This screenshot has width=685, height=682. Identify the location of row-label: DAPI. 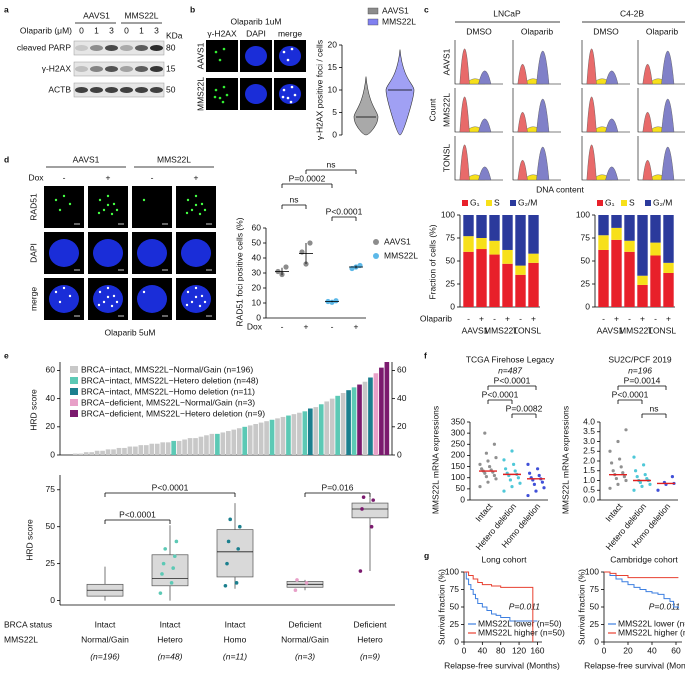
(33, 253).